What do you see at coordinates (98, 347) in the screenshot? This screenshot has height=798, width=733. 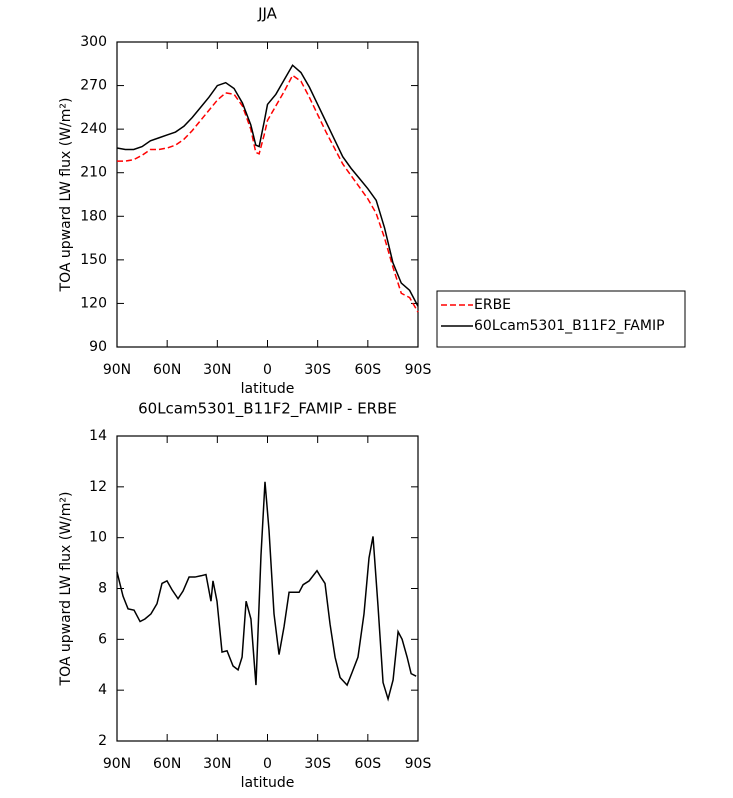 I see `y-tick-label: 90` at bounding box center [98, 347].